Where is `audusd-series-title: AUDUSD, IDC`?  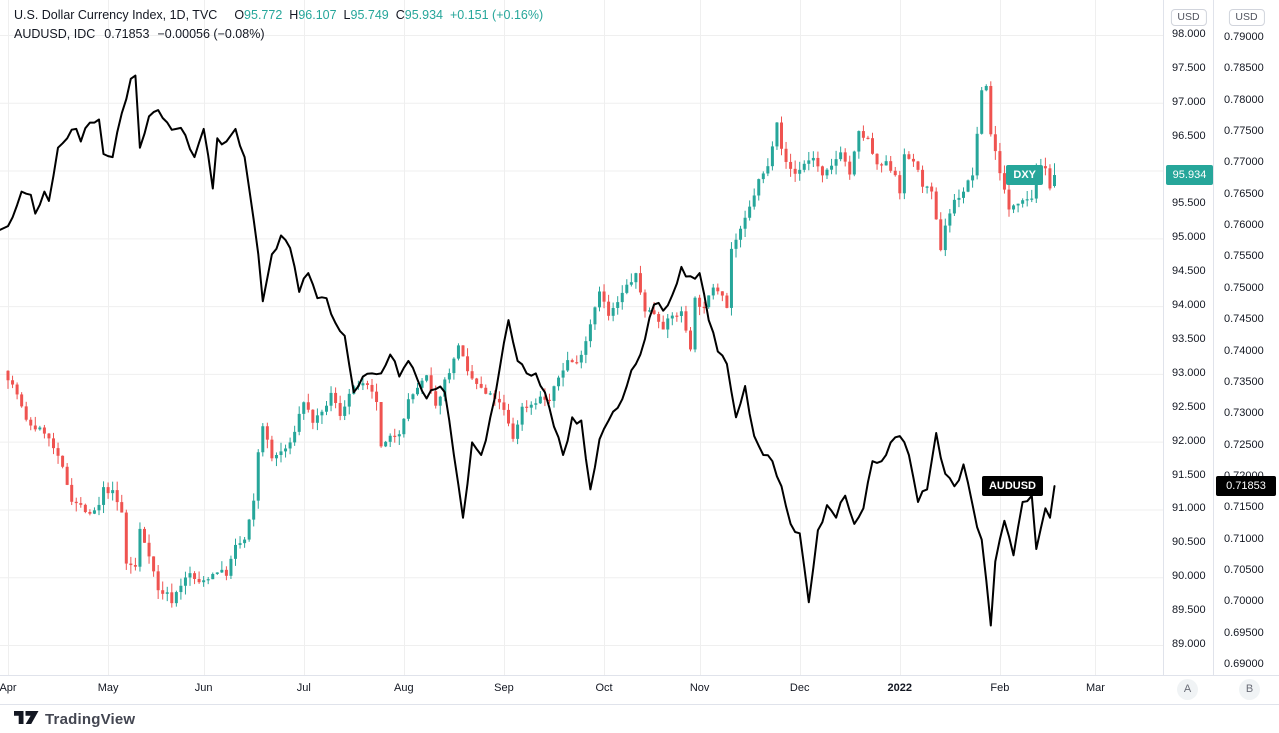
audusd-series-title: AUDUSD, IDC is located at coordinates (55, 34).